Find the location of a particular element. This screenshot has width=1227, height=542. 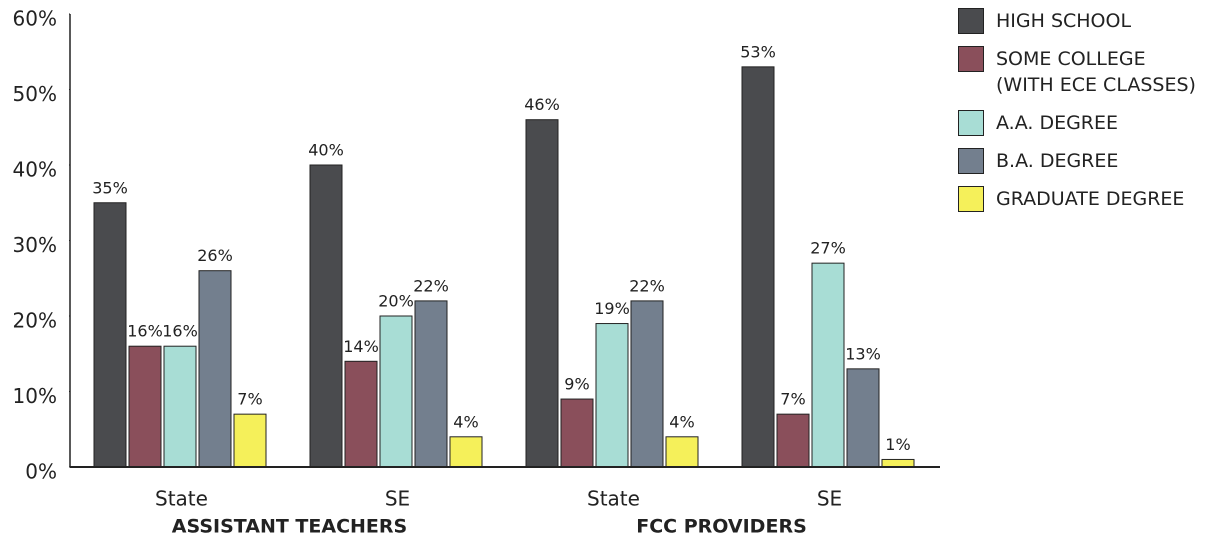

y-tick-label: 0% is located at coordinates (41, 472).